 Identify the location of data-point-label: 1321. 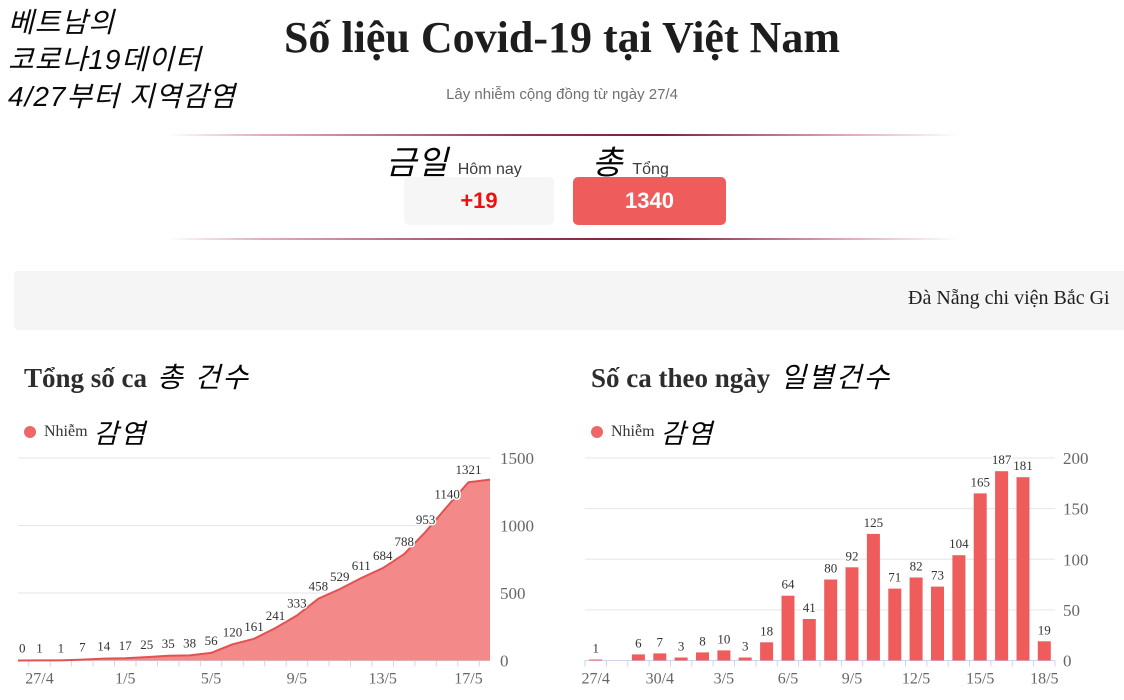
(469, 469).